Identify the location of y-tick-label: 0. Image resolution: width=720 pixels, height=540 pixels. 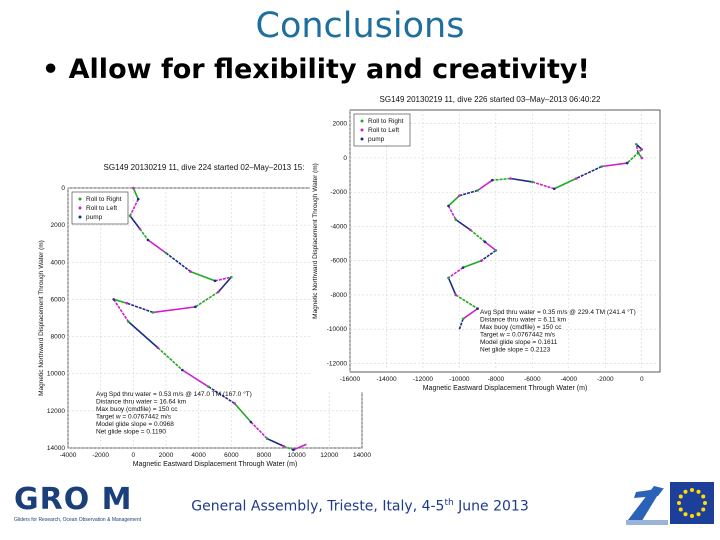
(63, 188).